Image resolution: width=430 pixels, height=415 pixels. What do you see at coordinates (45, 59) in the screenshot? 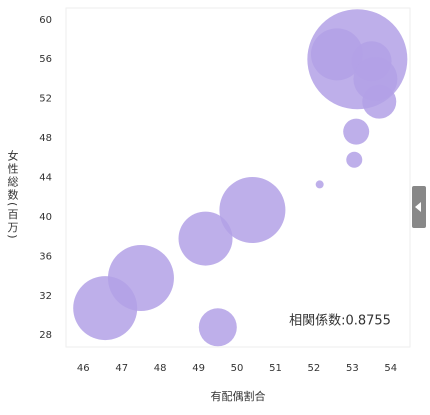
I see `y-tick-label: 56` at bounding box center [45, 59].